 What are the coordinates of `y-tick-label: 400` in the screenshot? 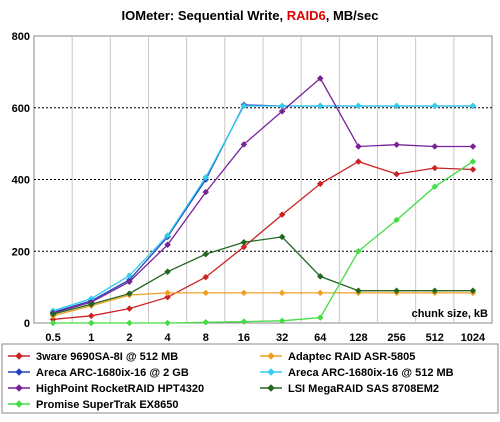 It's located at (21, 181).